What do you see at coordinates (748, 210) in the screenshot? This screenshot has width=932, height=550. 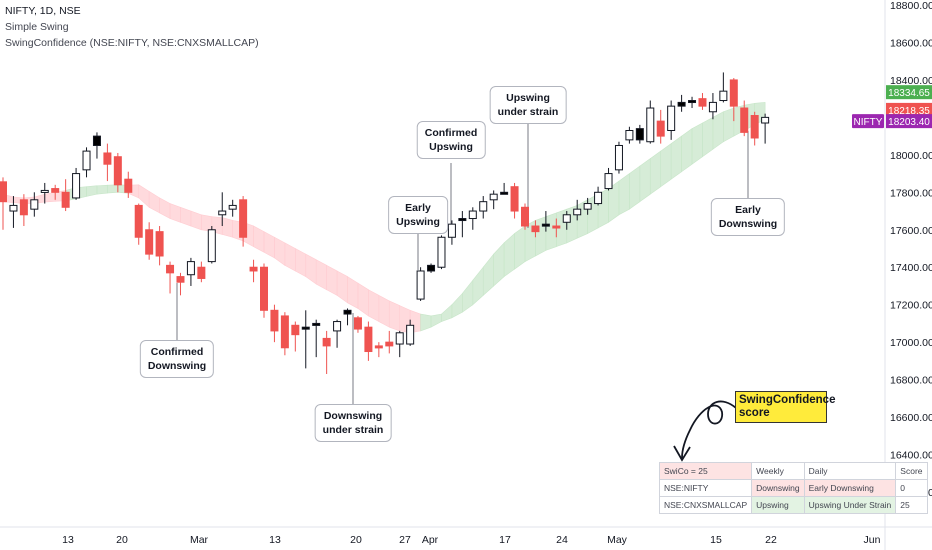 I see `callout-line: Early` at bounding box center [748, 210].